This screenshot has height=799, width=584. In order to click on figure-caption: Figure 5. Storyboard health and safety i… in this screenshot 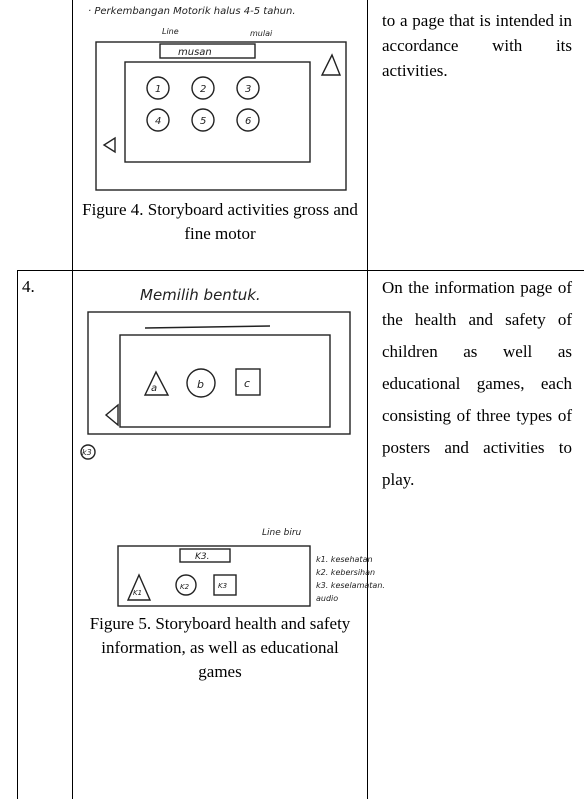, I will do `click(220, 647)`.